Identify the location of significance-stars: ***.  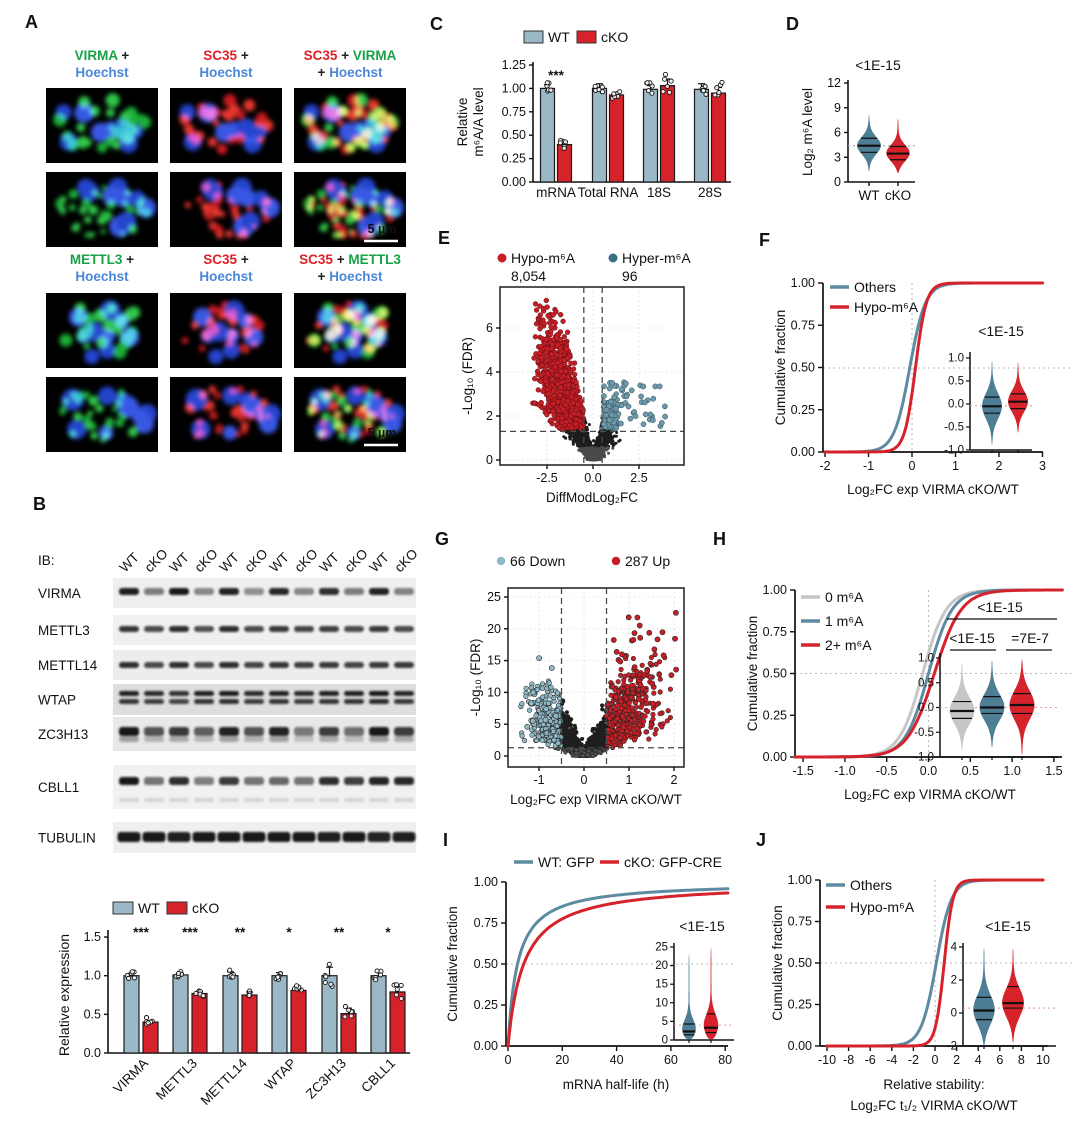
(556, 75).